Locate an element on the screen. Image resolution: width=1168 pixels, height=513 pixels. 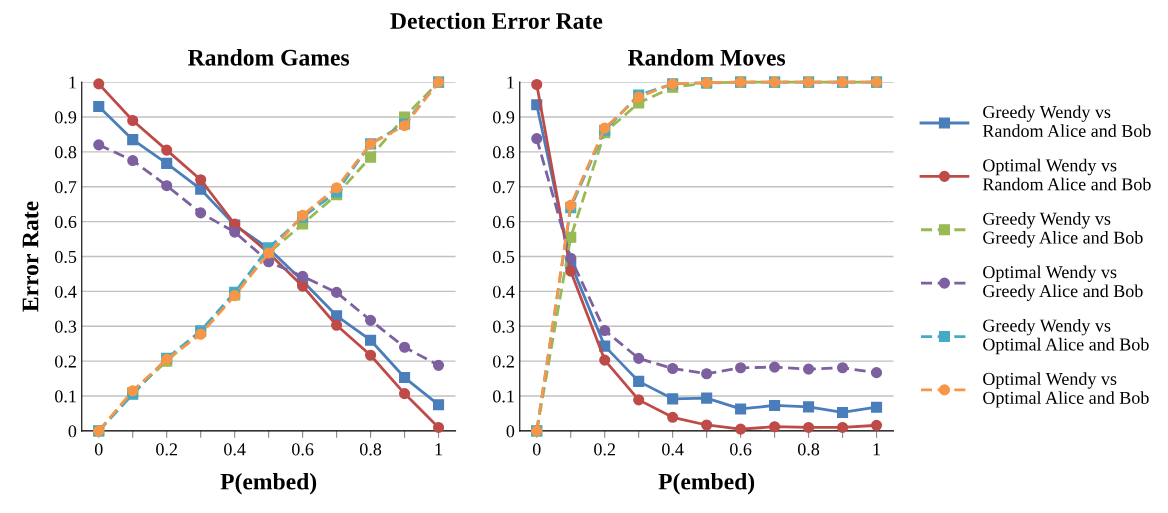
legend-label: Greedy Wendy vs Greedy Alice and Bob is located at coordinates (1063, 230).